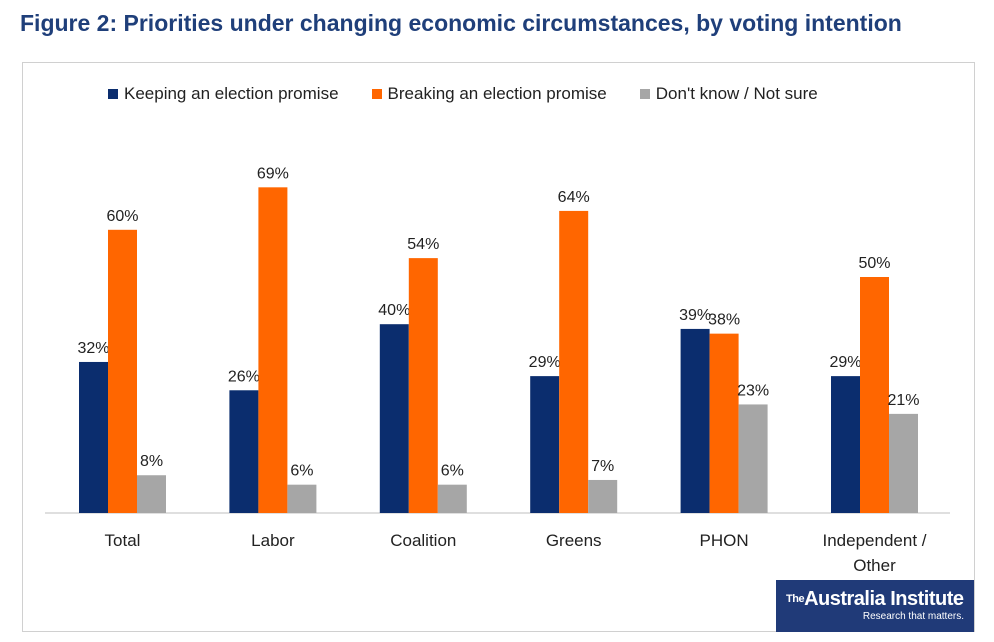 Image resolution: width=994 pixels, height=642 pixels. Describe the element at coordinates (753, 390) in the screenshot. I see `data-label-dontknow: 23%` at that location.